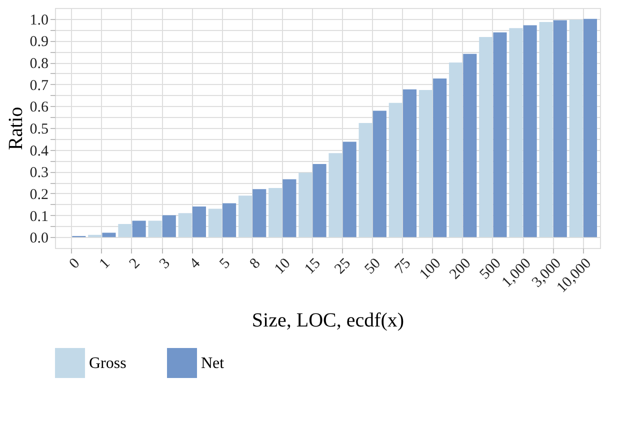 Image resolution: width=630 pixels, height=431 pixels. I want to click on x-tick-label: 4, so click(195, 263).